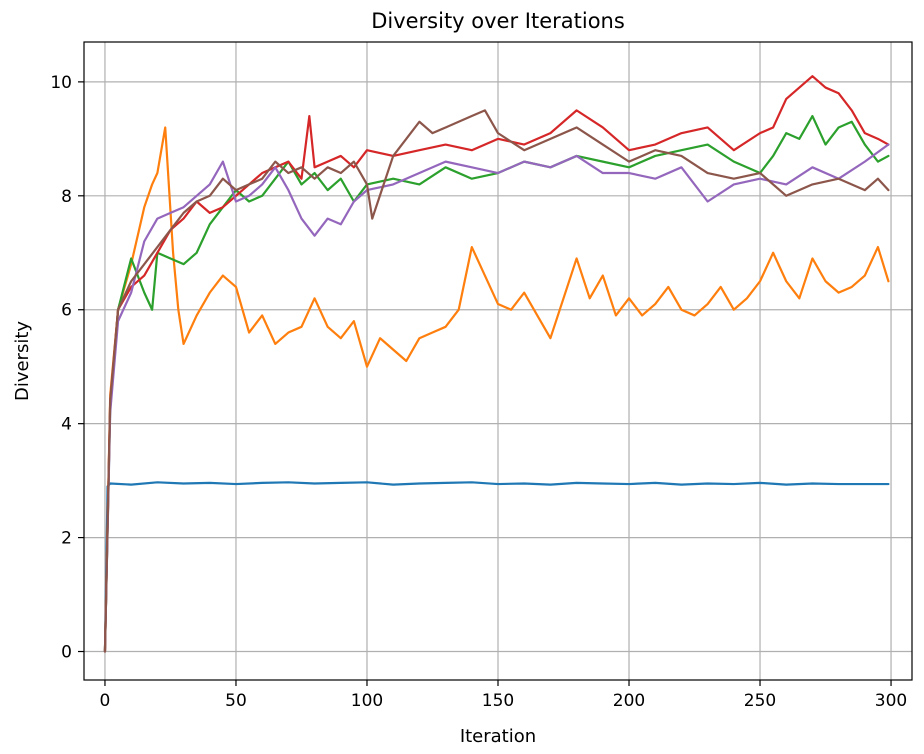 Image resolution: width=924 pixels, height=754 pixels. What do you see at coordinates (498, 701) in the screenshot?
I see `x-tick-label: 150` at bounding box center [498, 701].